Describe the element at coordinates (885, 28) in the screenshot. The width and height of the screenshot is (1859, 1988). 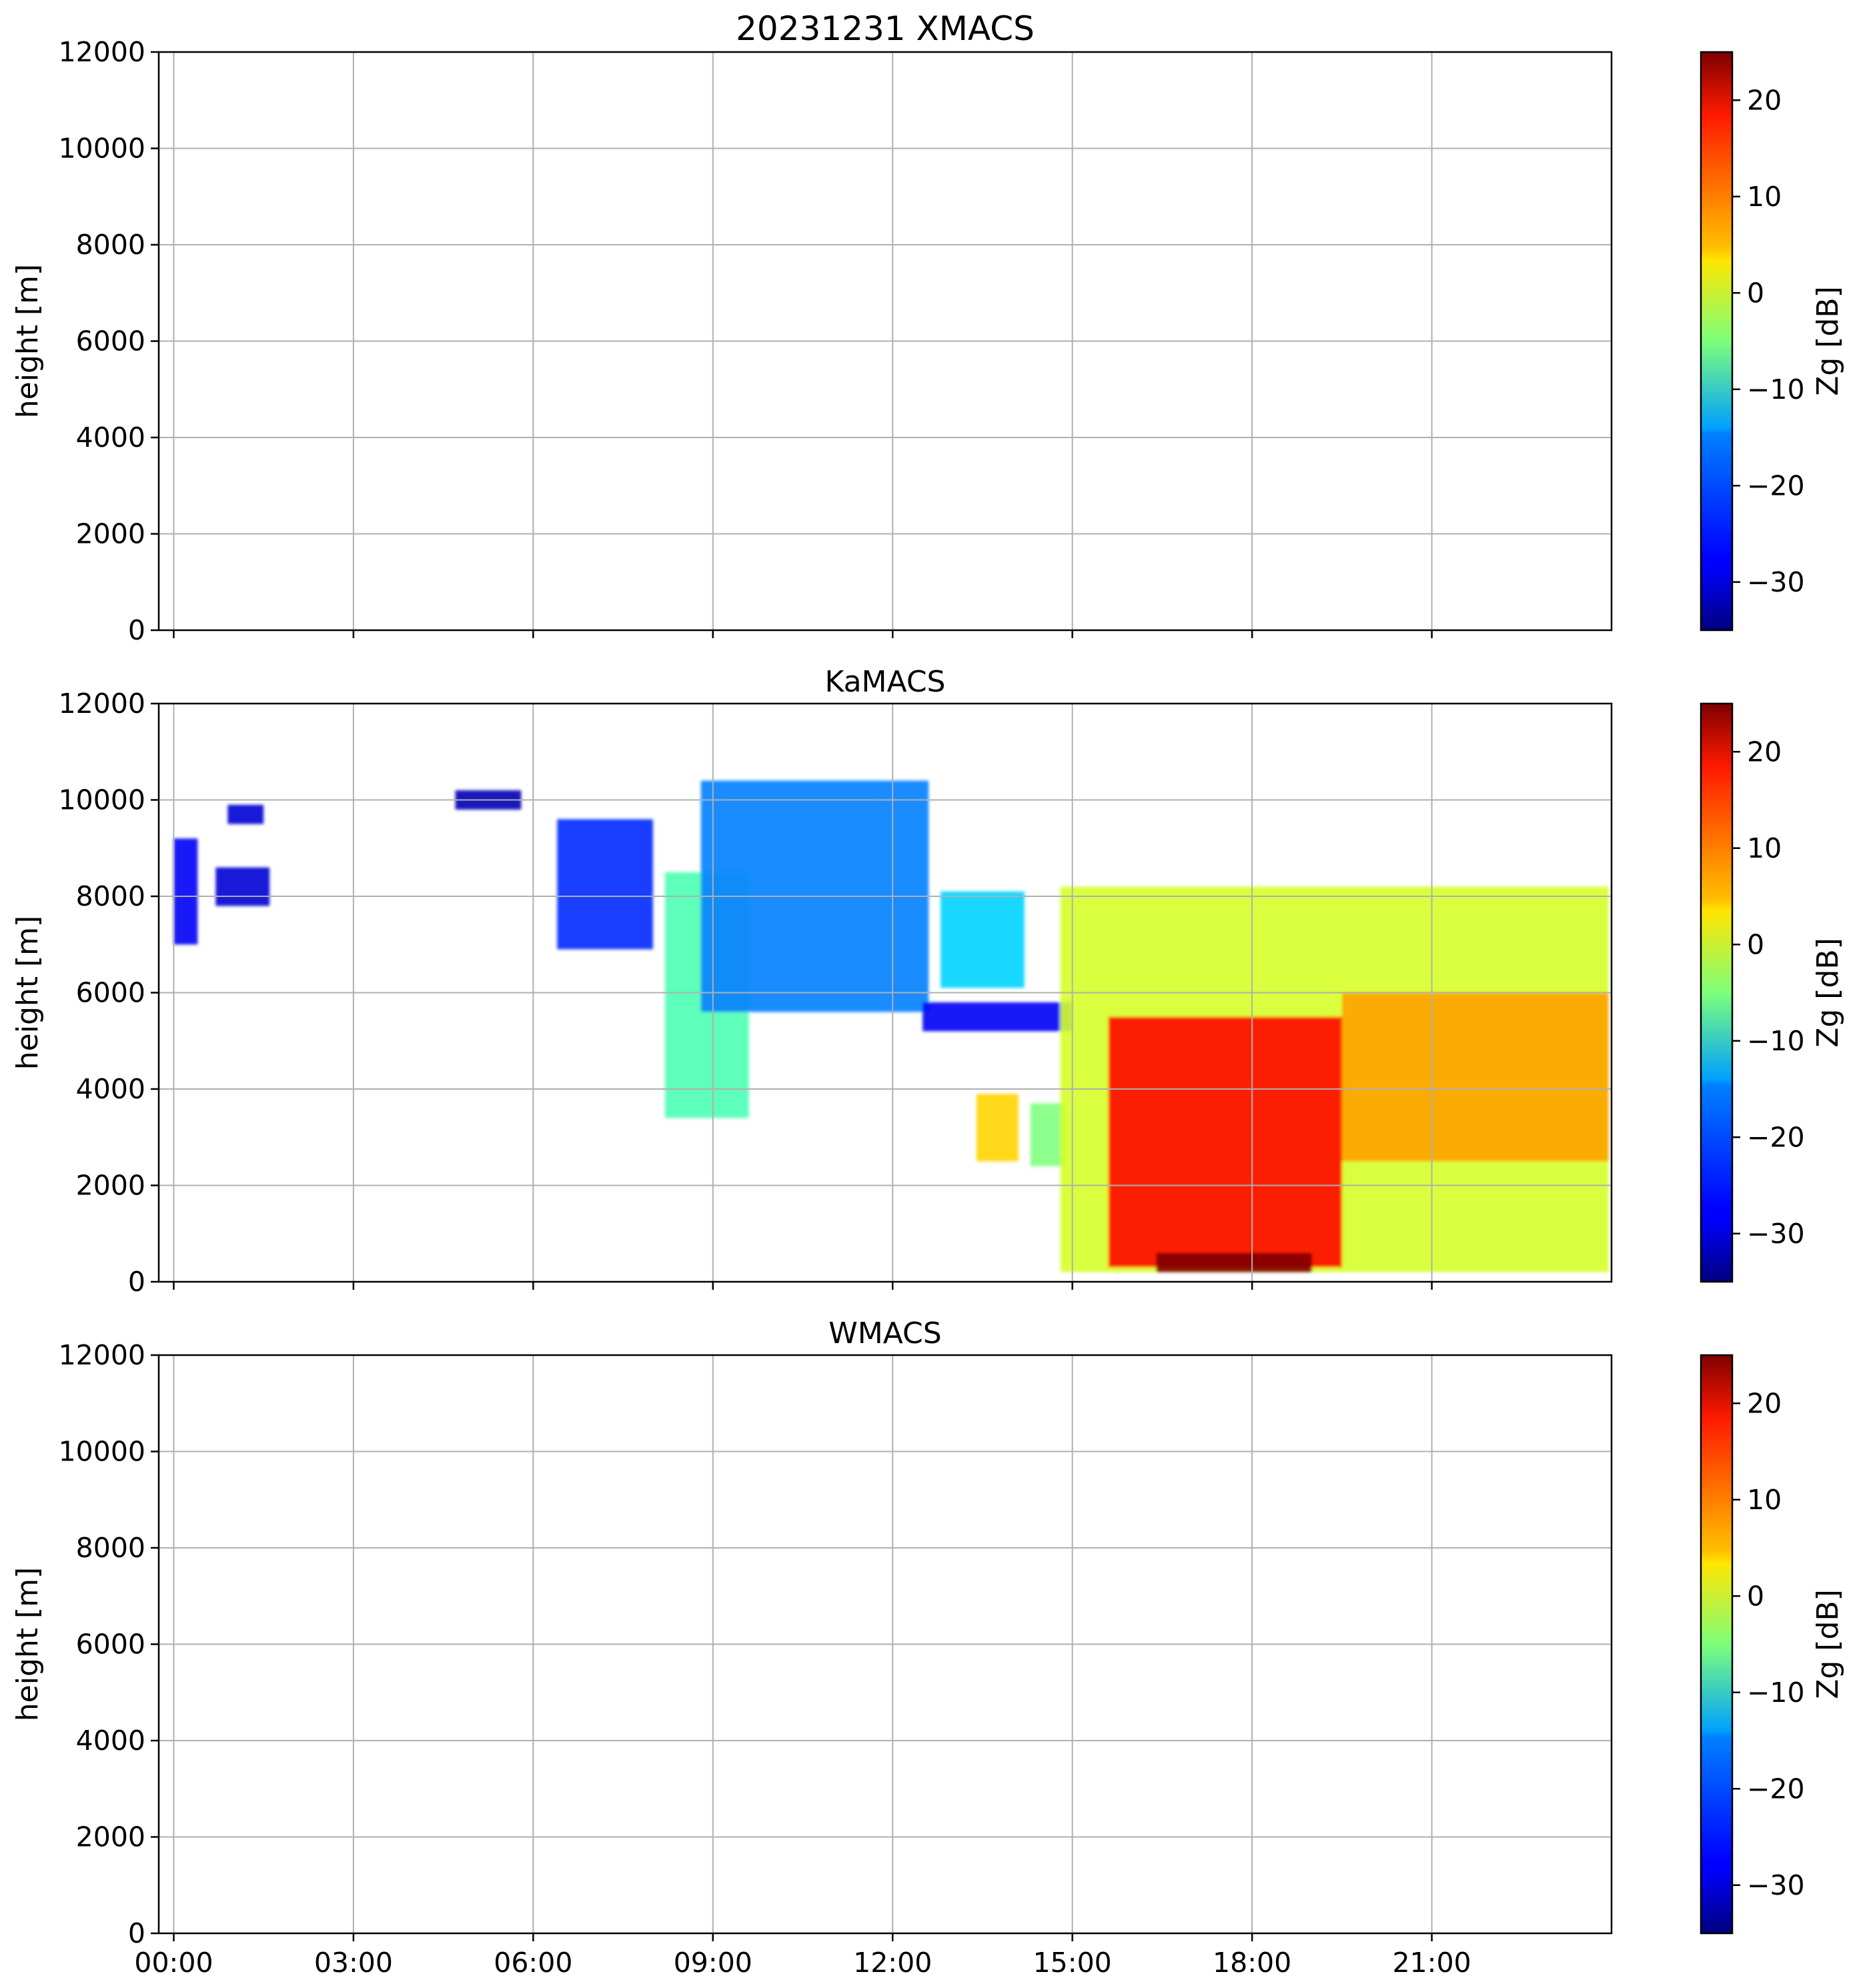
I see `panel-title: 20231231 XMACS` at that location.